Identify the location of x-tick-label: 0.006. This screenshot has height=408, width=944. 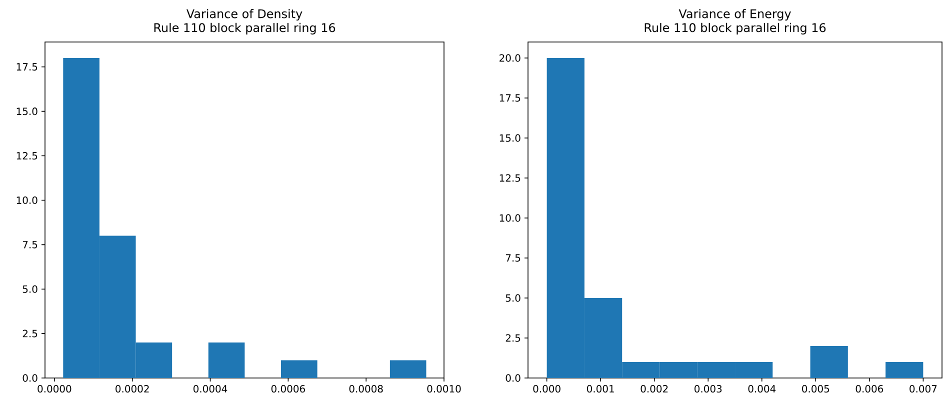
(870, 389).